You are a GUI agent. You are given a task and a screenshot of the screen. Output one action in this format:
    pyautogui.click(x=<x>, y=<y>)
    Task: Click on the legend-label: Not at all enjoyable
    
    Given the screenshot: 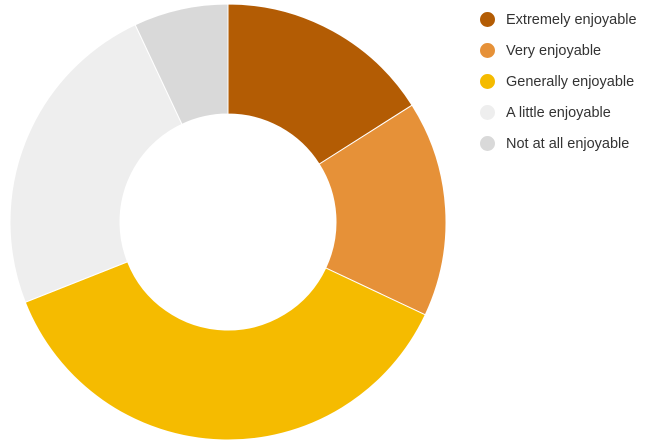 What is the action you would take?
    pyautogui.click(x=567, y=144)
    